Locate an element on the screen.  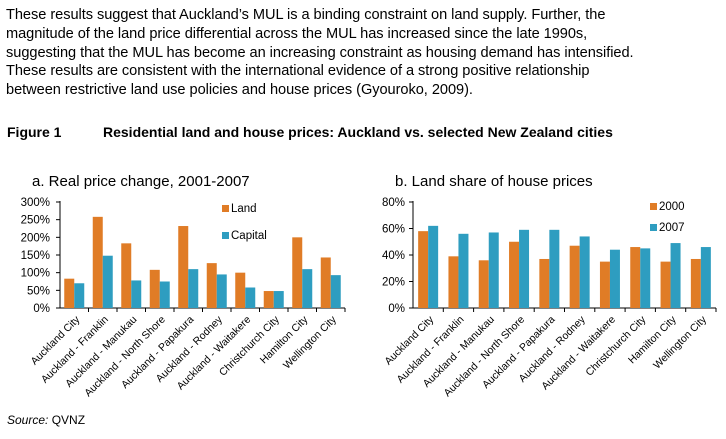
chart-a-ytick-label: 300% is located at coordinates (35, 203).